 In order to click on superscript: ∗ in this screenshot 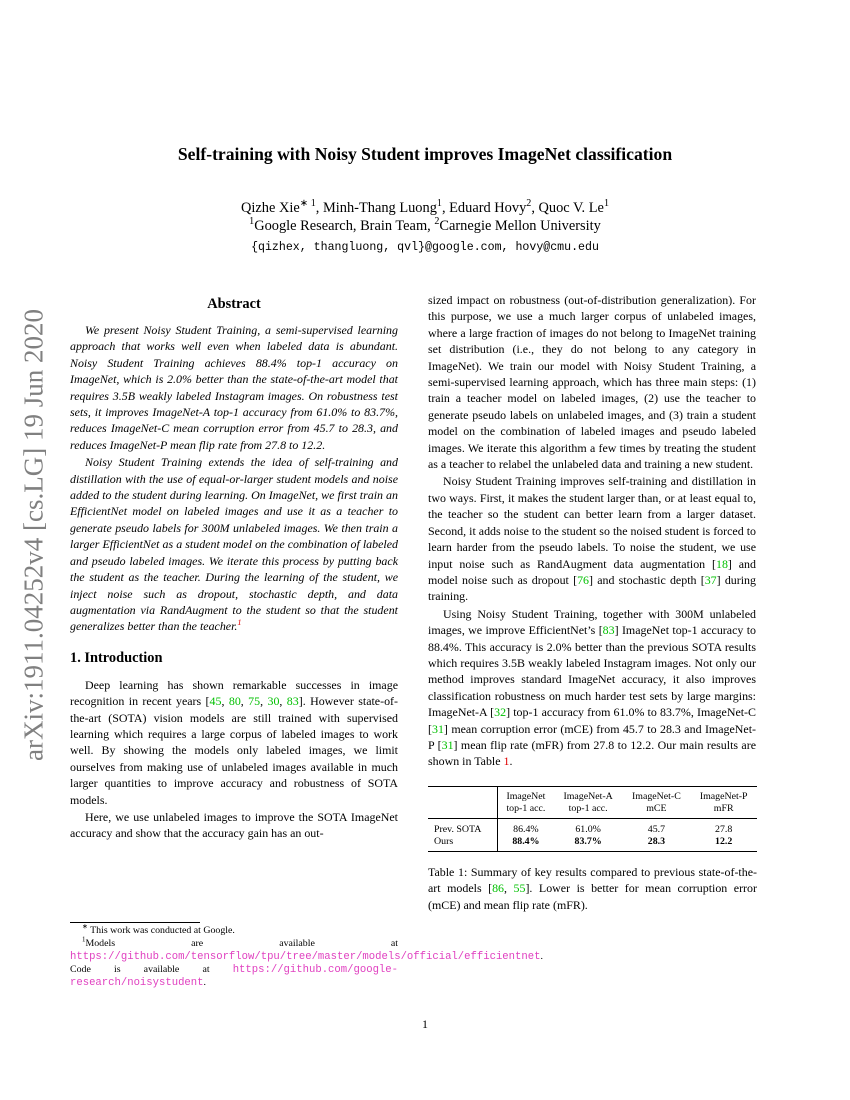, I will do `click(85, 928)`.